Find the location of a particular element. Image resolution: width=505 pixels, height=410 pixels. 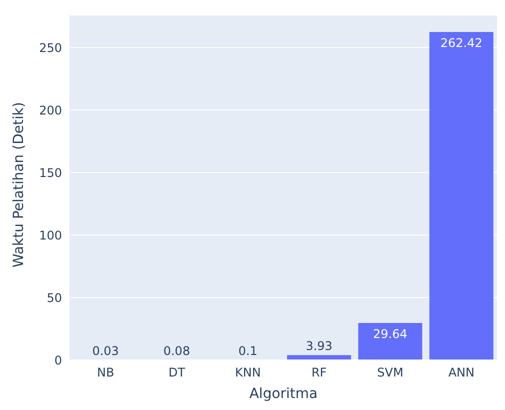

y-tick-label: 0 is located at coordinates (58, 360).